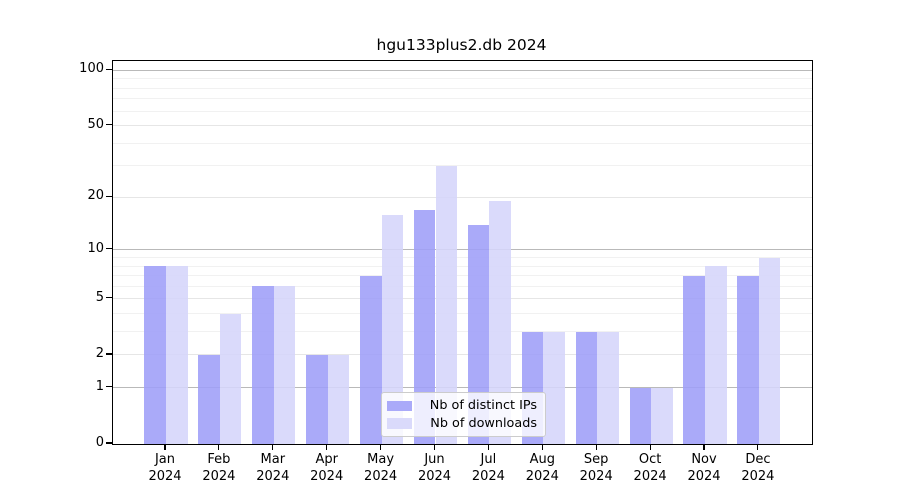  Describe the element at coordinates (99, 386) in the screenshot. I see `y-tick-label: 1` at that location.